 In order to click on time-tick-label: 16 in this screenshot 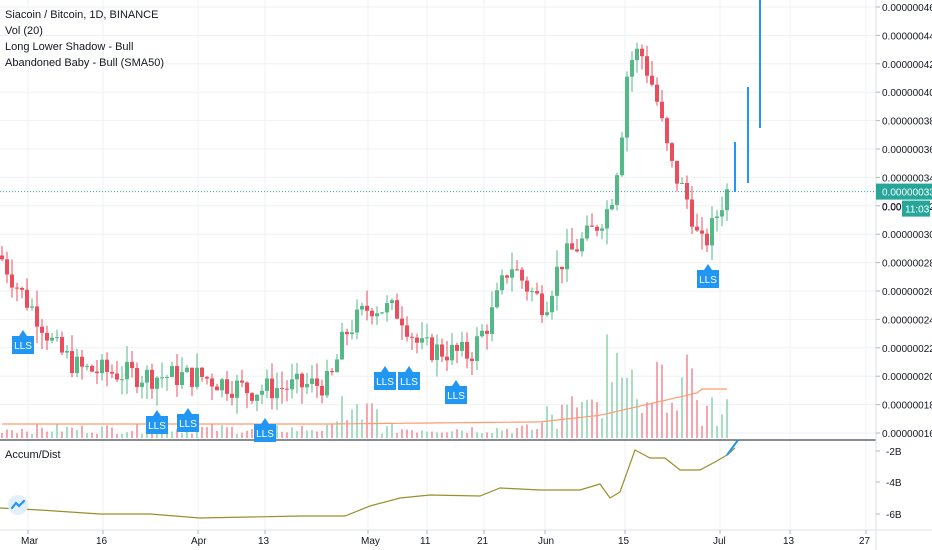, I will do `click(102, 541)`.